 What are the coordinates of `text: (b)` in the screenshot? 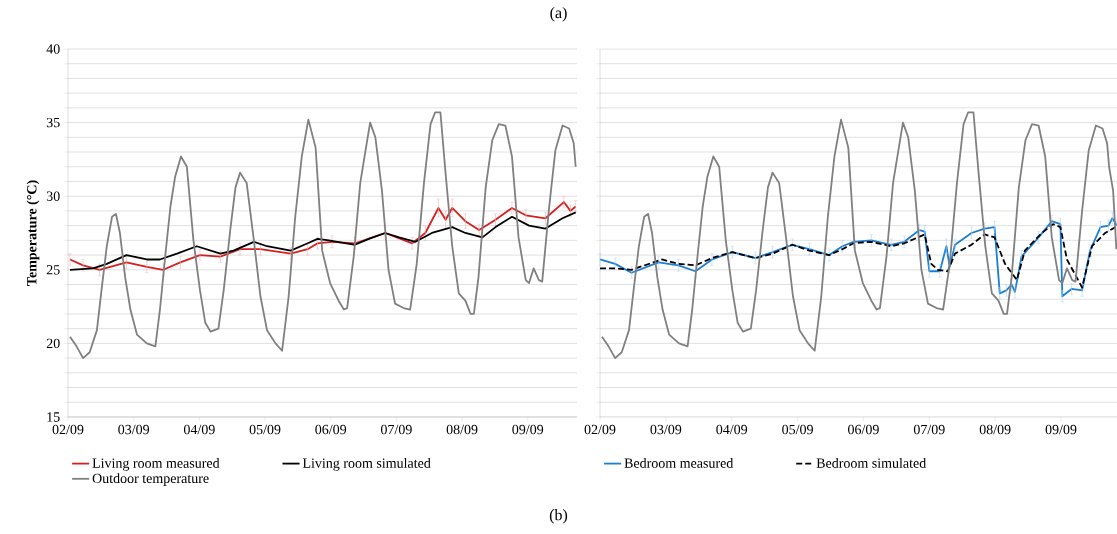 It's located at (558, 516).